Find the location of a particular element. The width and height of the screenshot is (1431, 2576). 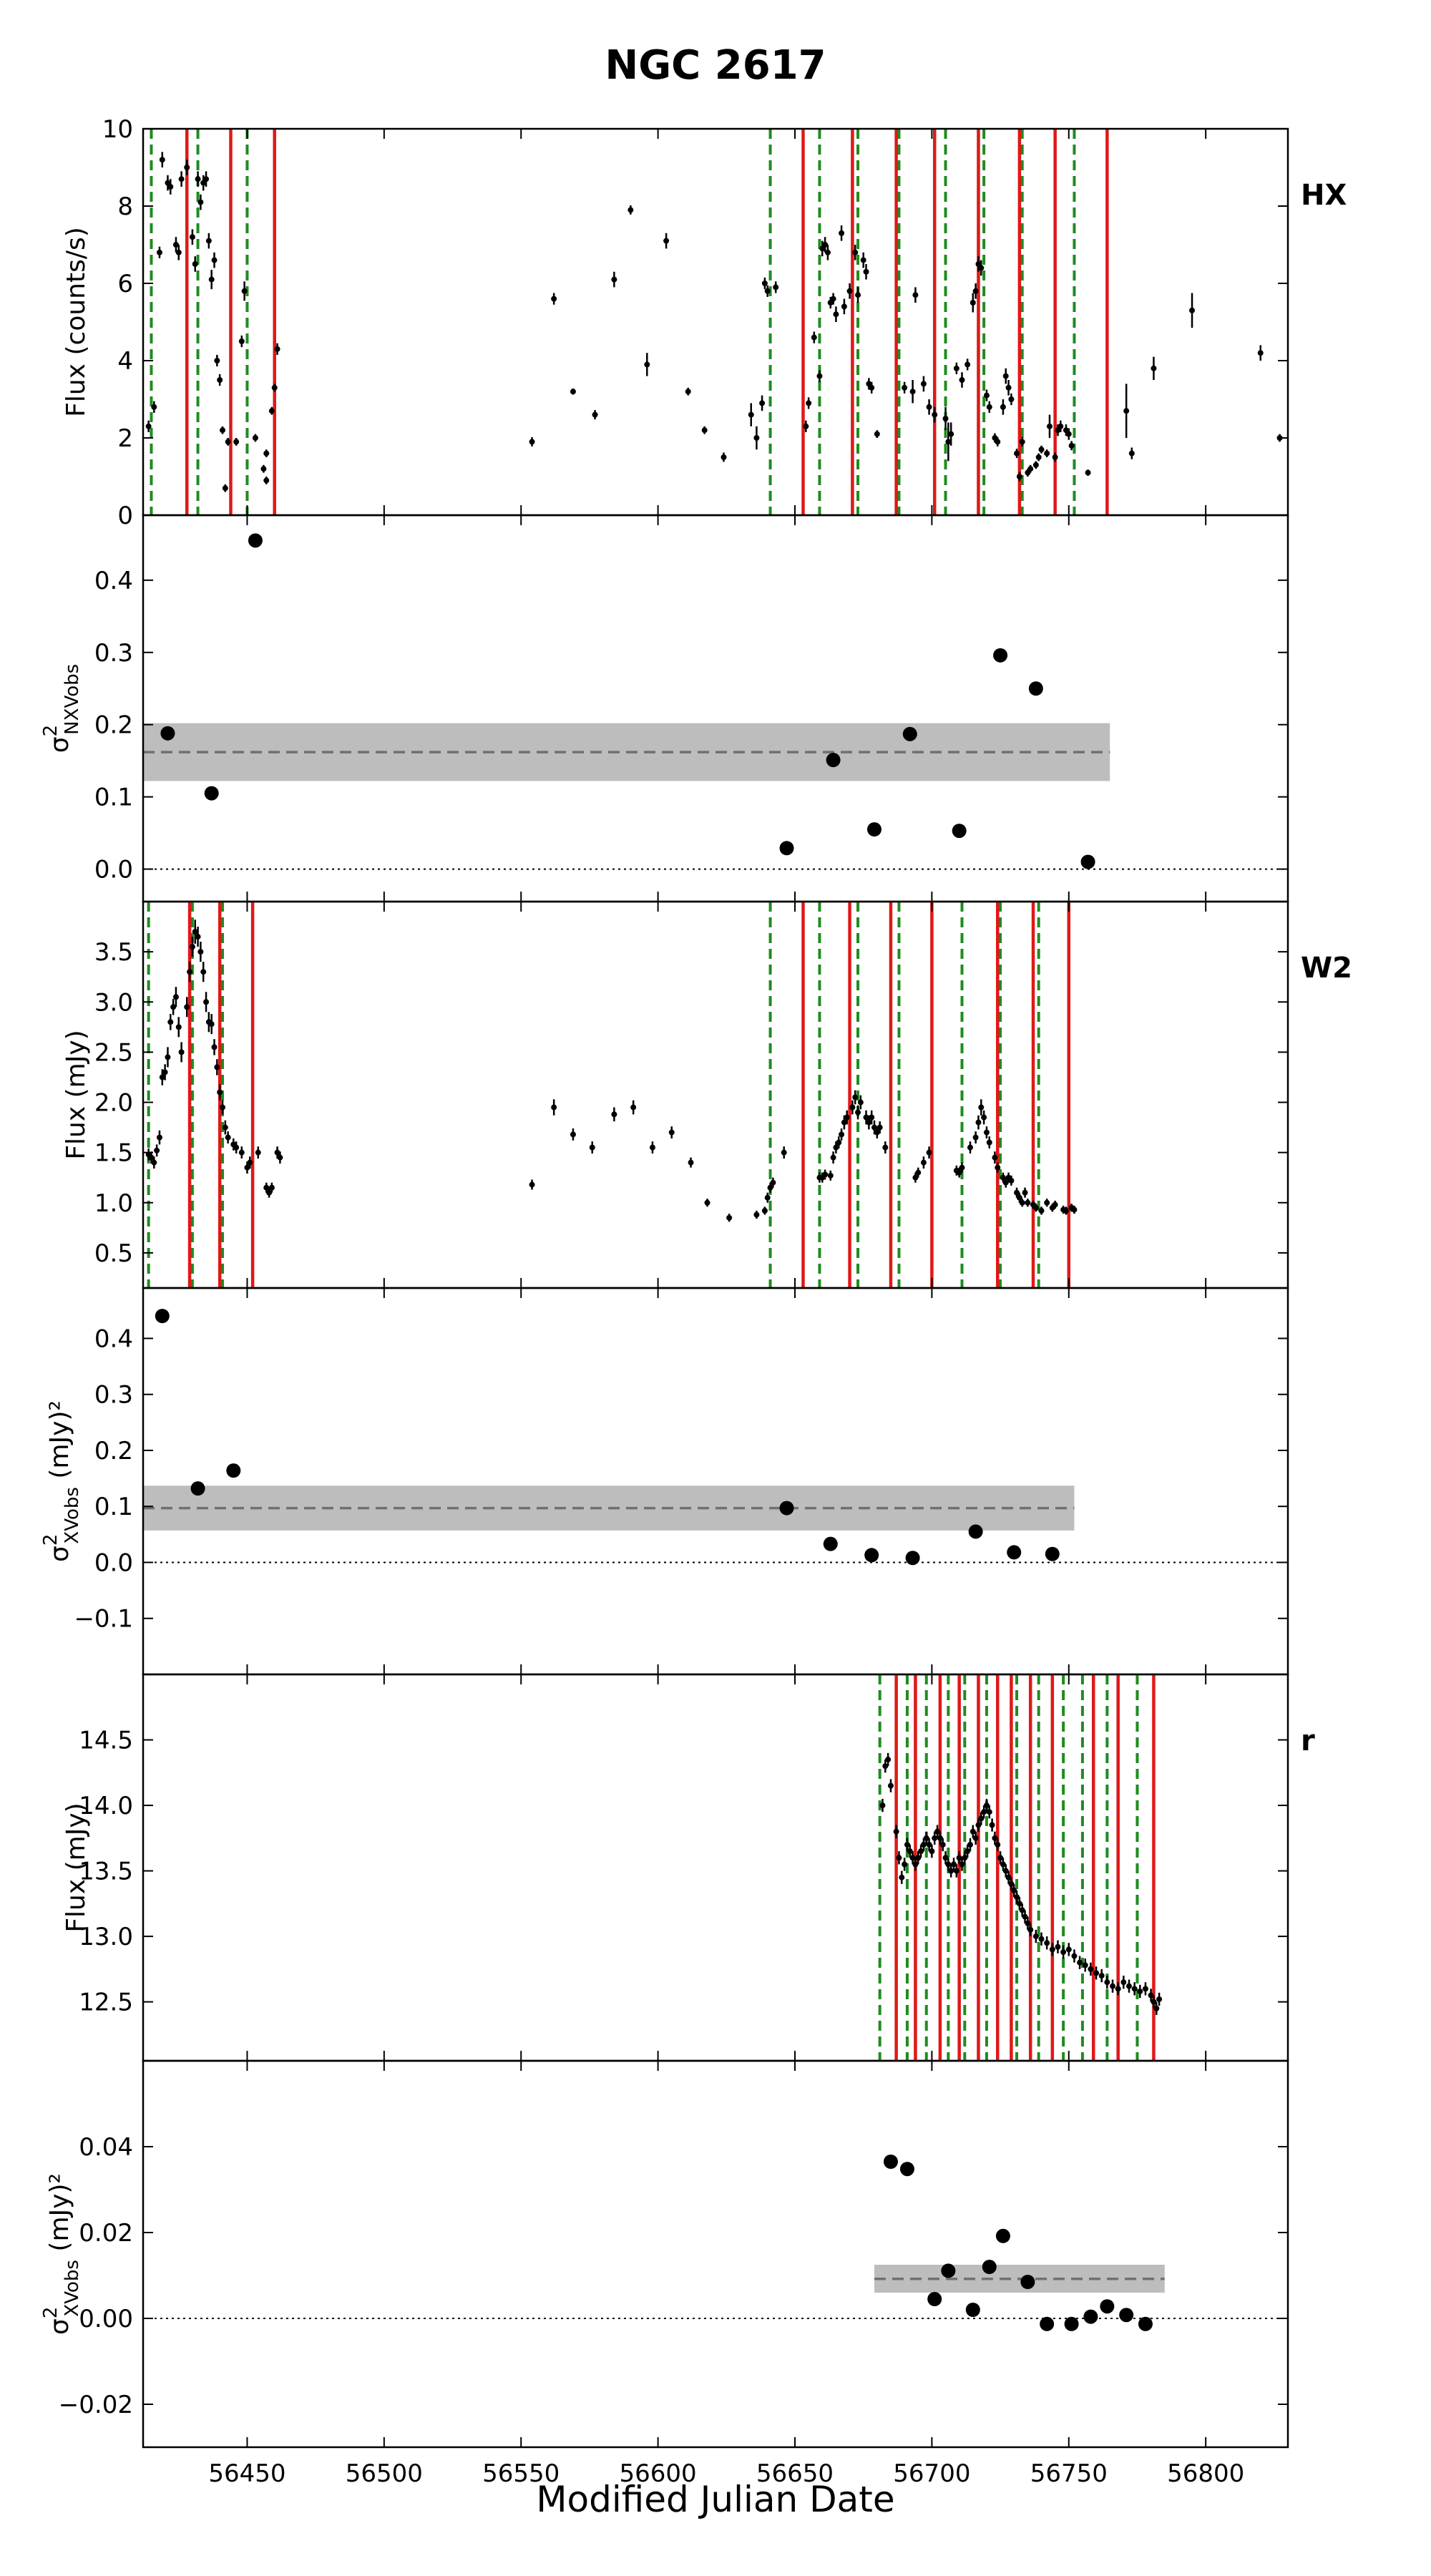

y-tick-label: 12.5 is located at coordinates (106, 2003).